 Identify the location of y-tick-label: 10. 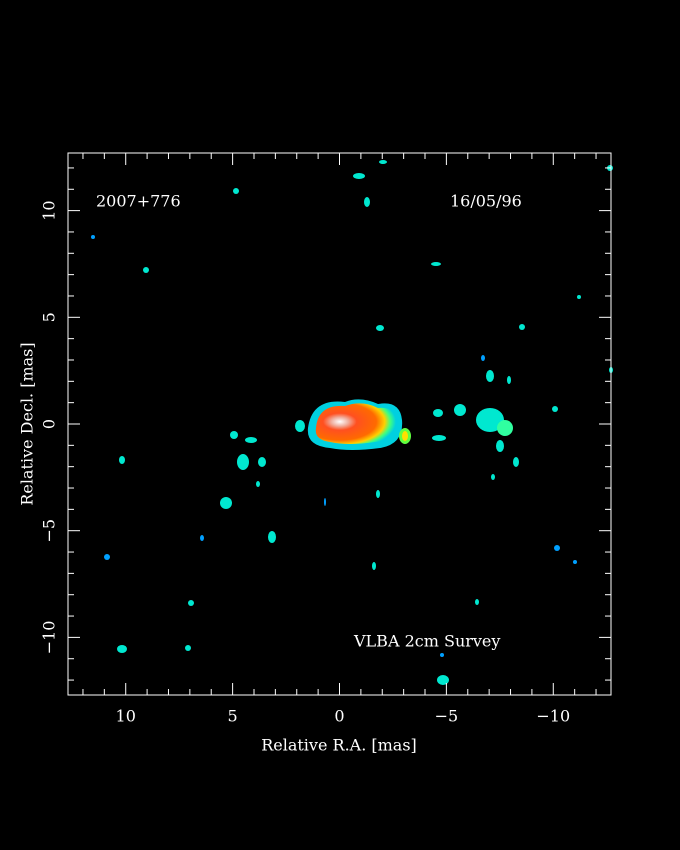
(49, 210).